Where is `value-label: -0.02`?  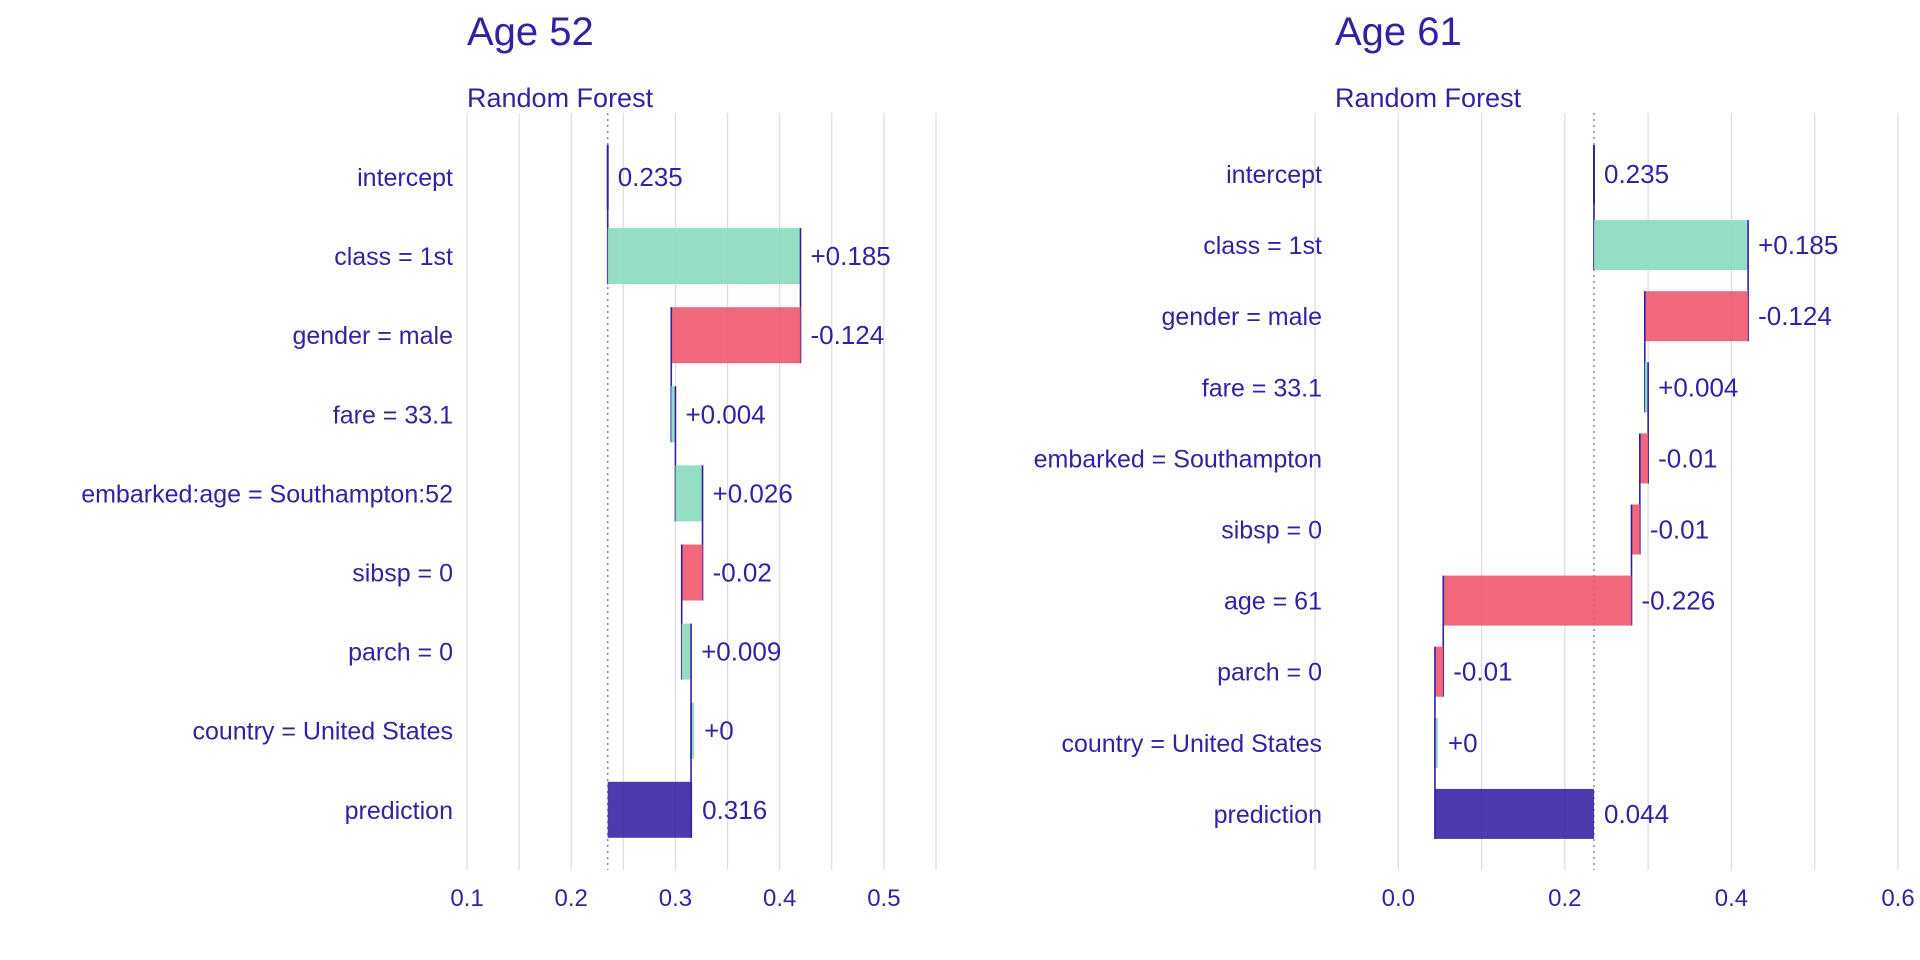
value-label: -0.02 is located at coordinates (742, 573).